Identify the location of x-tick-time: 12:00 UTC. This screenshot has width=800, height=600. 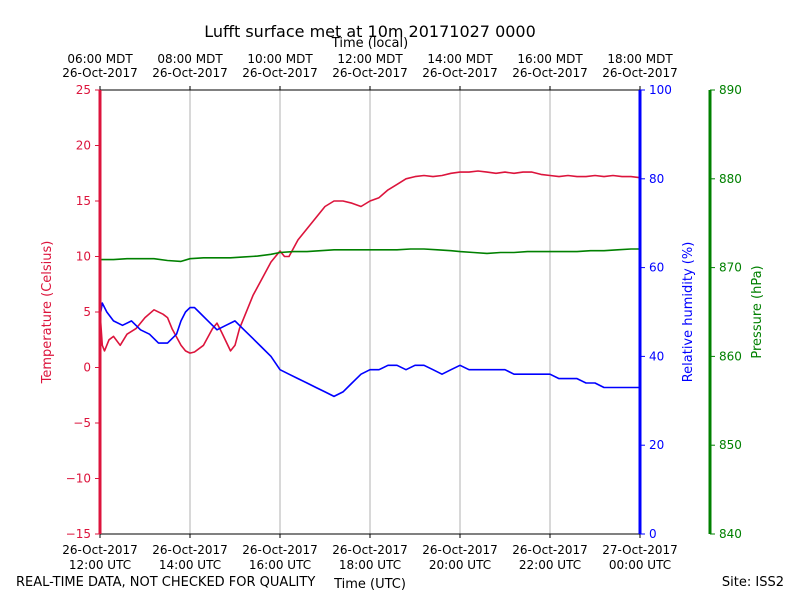
(100, 565).